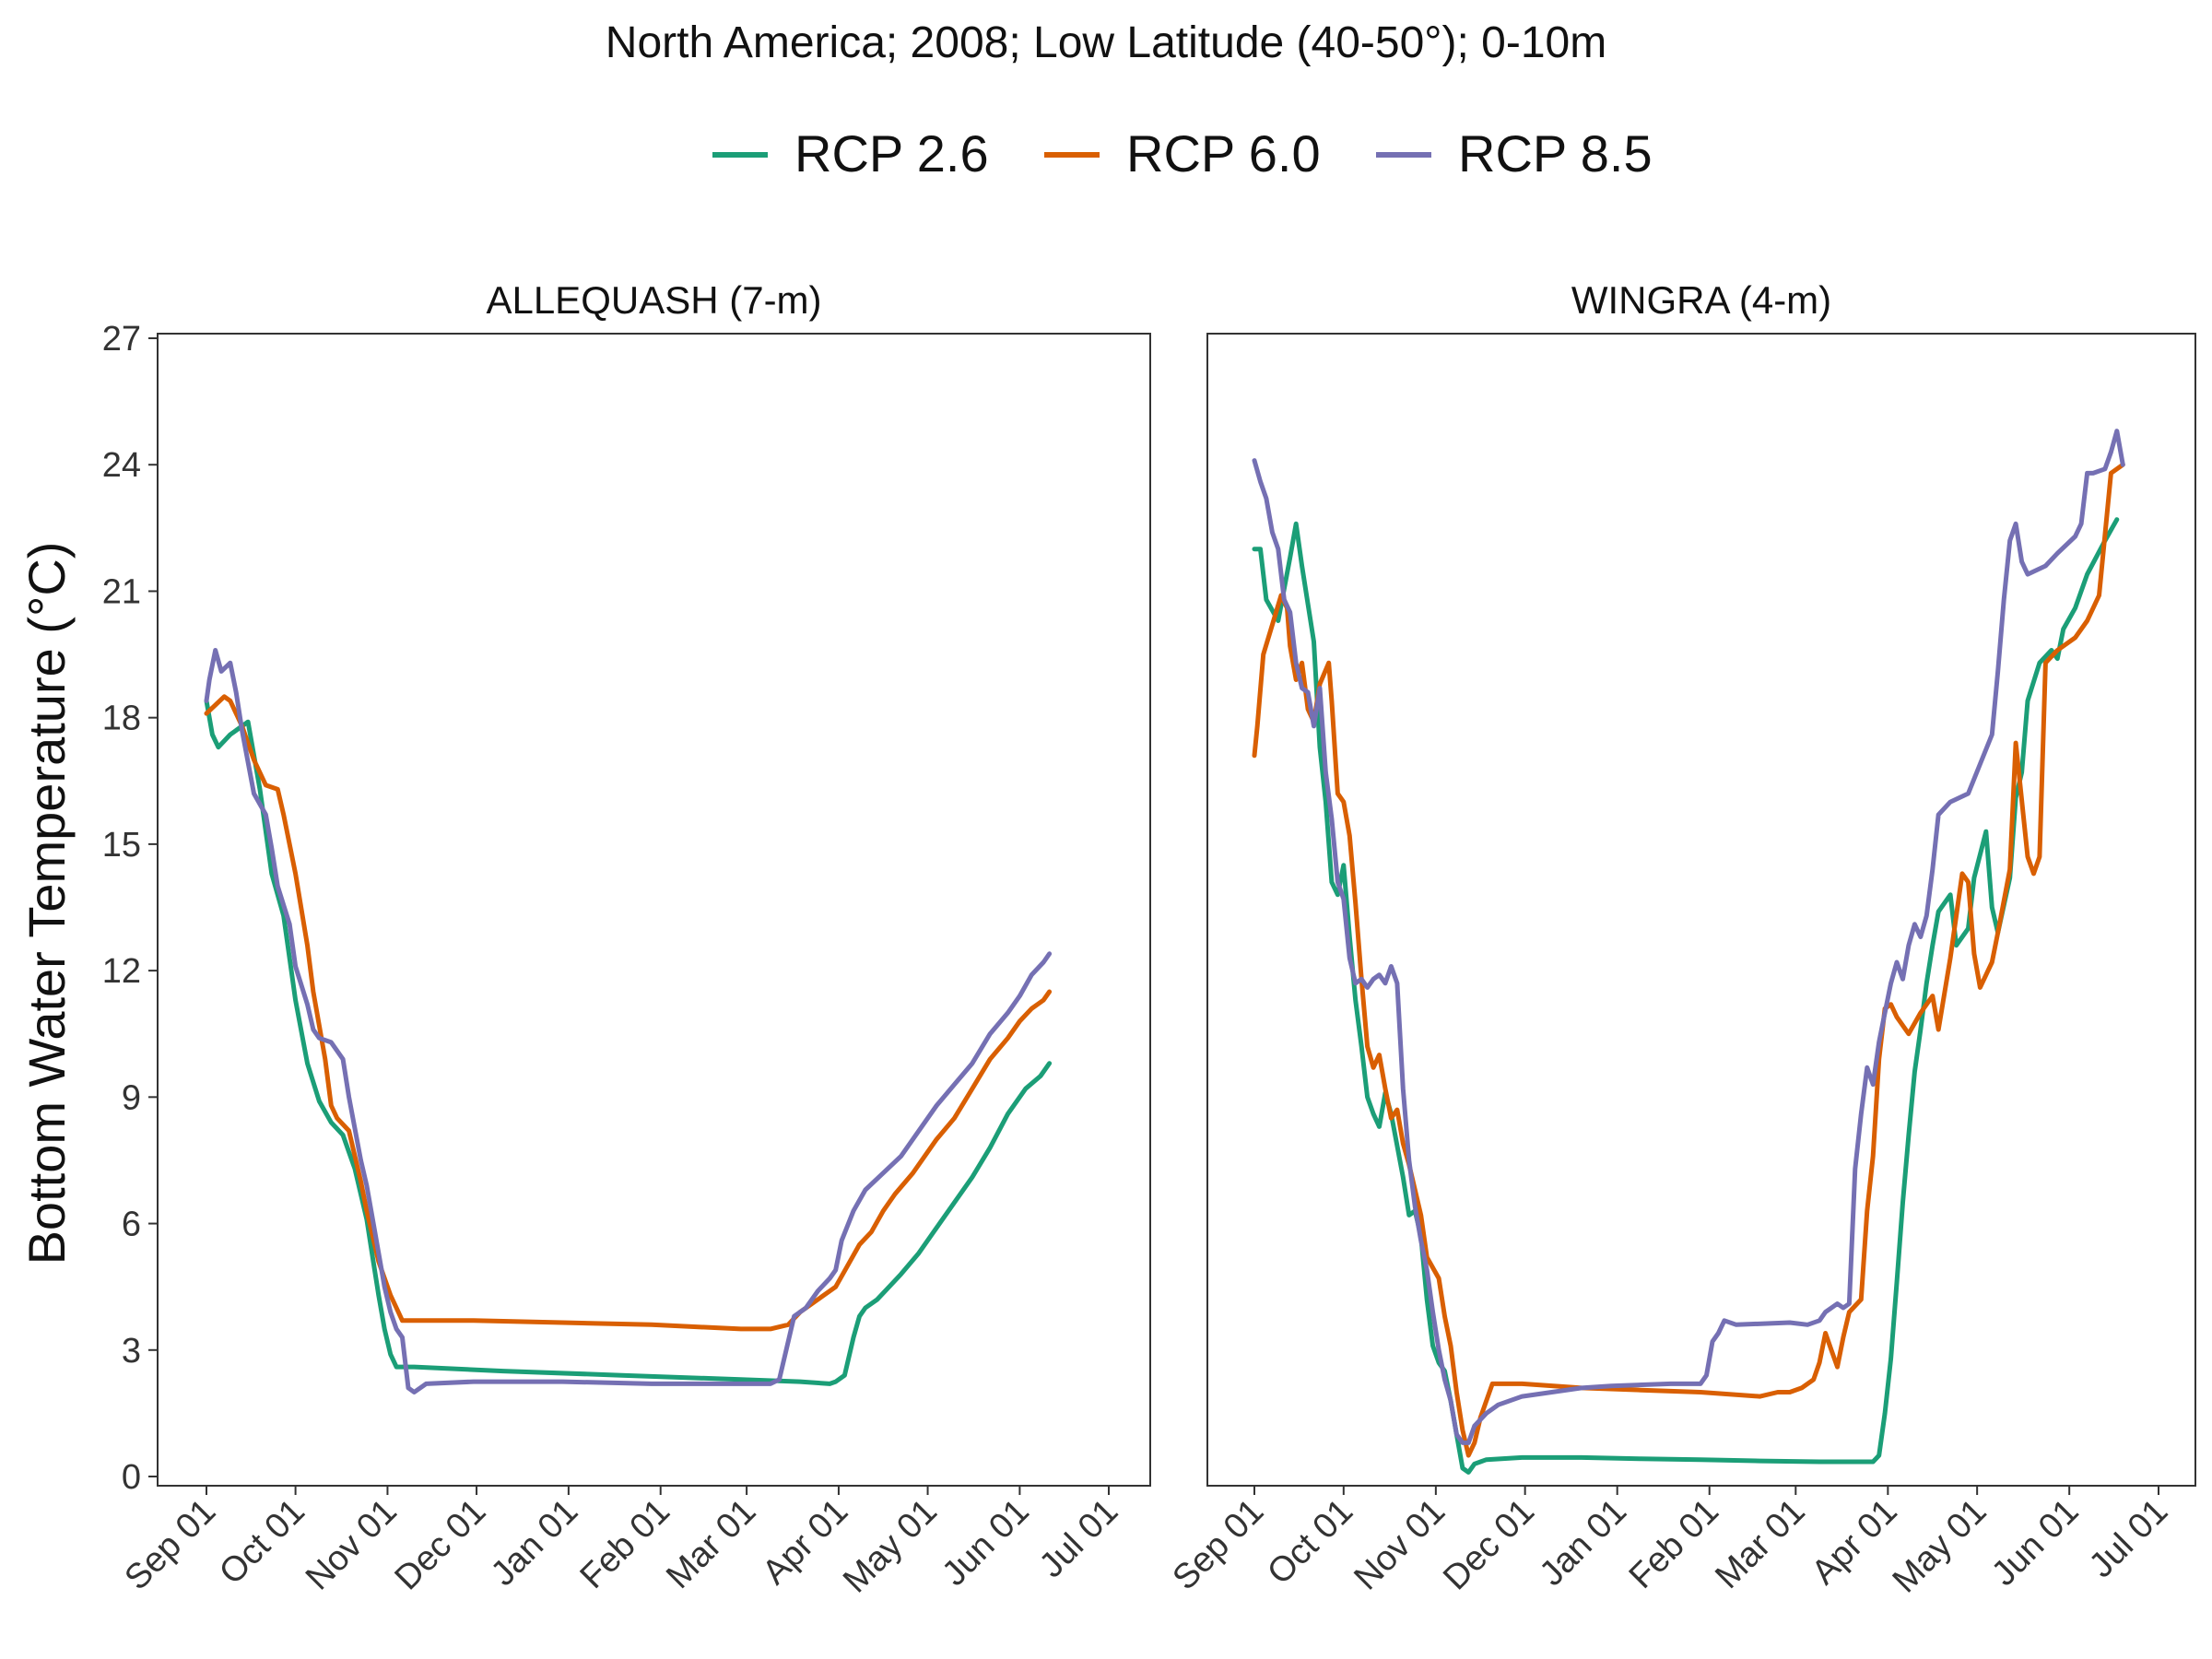 The width and height of the screenshot is (2212, 1659). I want to click on y-tick-label: 12, so click(121, 971).